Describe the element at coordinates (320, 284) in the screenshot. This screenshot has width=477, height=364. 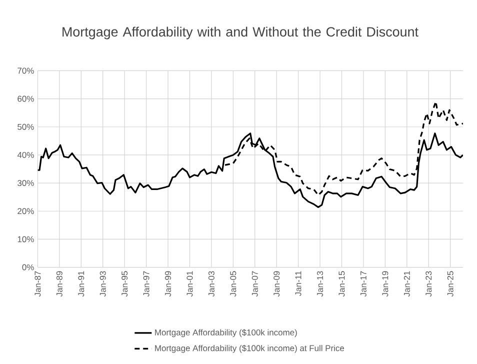
I see `x-tick-label: Jan-13` at that location.